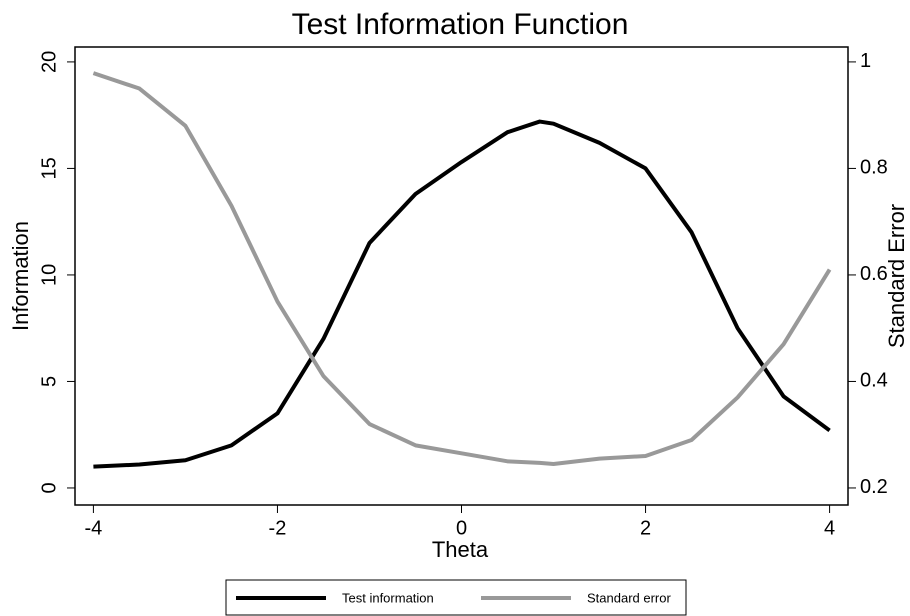 This screenshot has width=910, height=616. What do you see at coordinates (645, 528) in the screenshot?
I see `x-tick-label: 2` at bounding box center [645, 528].